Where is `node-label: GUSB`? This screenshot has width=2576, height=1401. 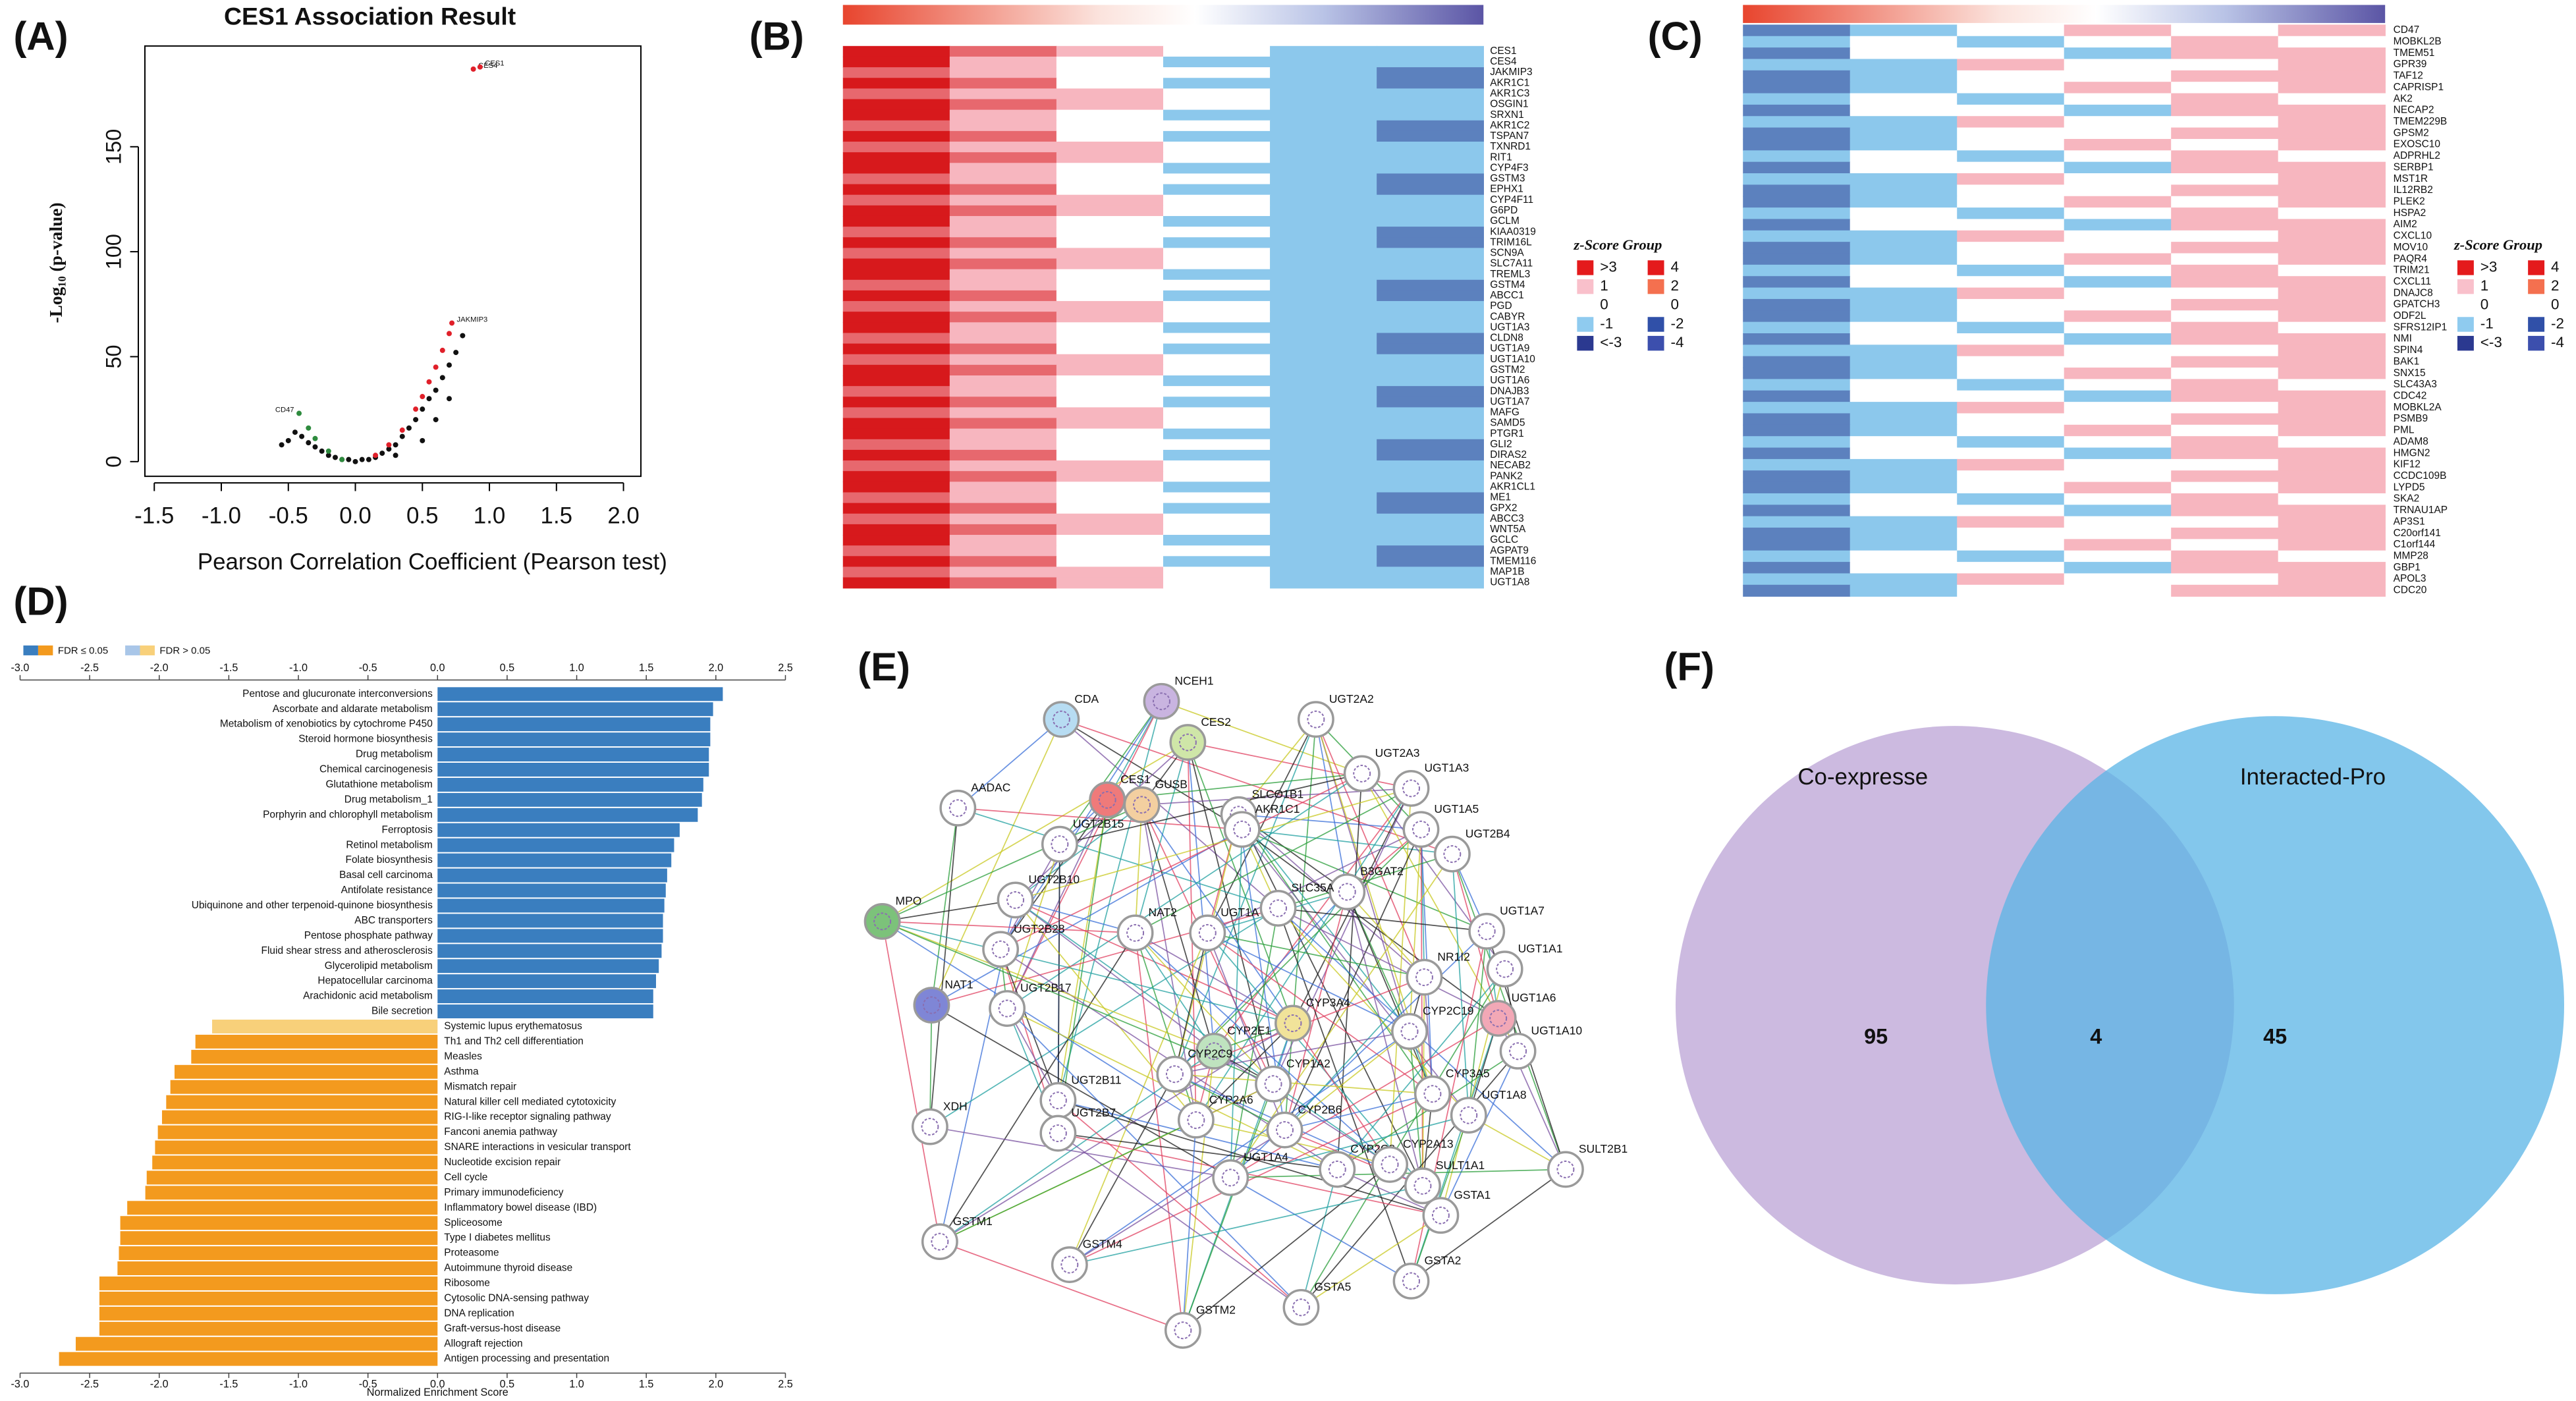
node-label: GUSB is located at coordinates (1171, 784).